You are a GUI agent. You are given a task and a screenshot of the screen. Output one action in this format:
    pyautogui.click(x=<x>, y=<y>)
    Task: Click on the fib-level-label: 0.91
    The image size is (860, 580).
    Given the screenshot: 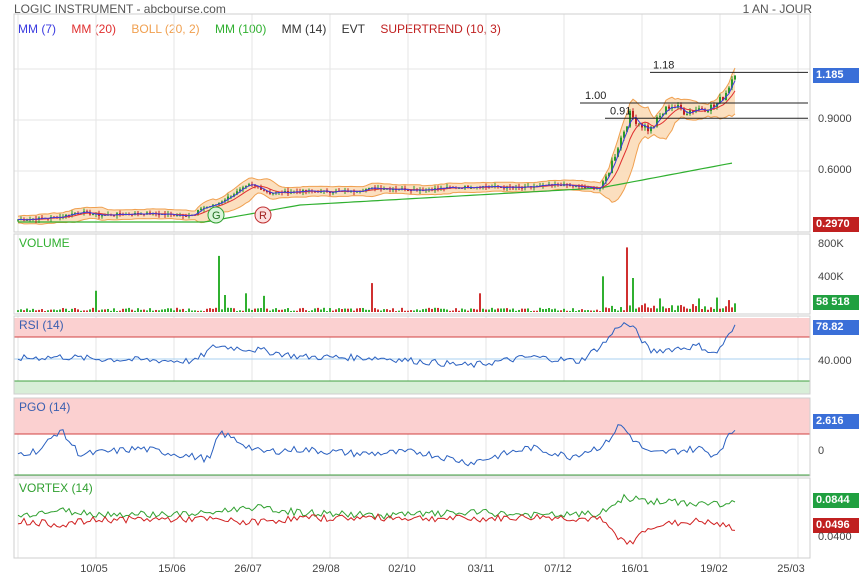 What is the action you would take?
    pyautogui.click(x=620, y=111)
    